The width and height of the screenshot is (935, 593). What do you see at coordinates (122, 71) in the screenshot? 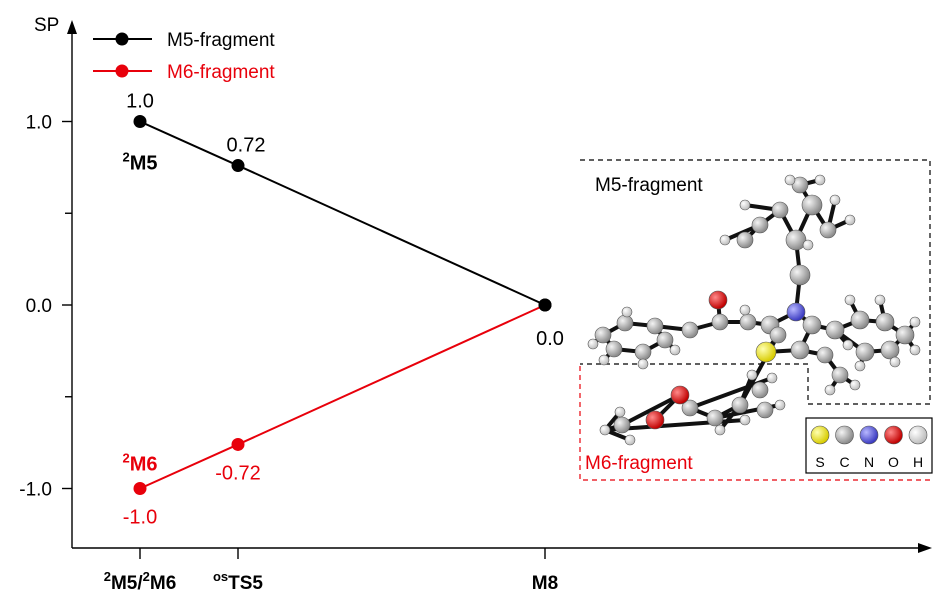
I see `legend-marker-m6` at bounding box center [122, 71].